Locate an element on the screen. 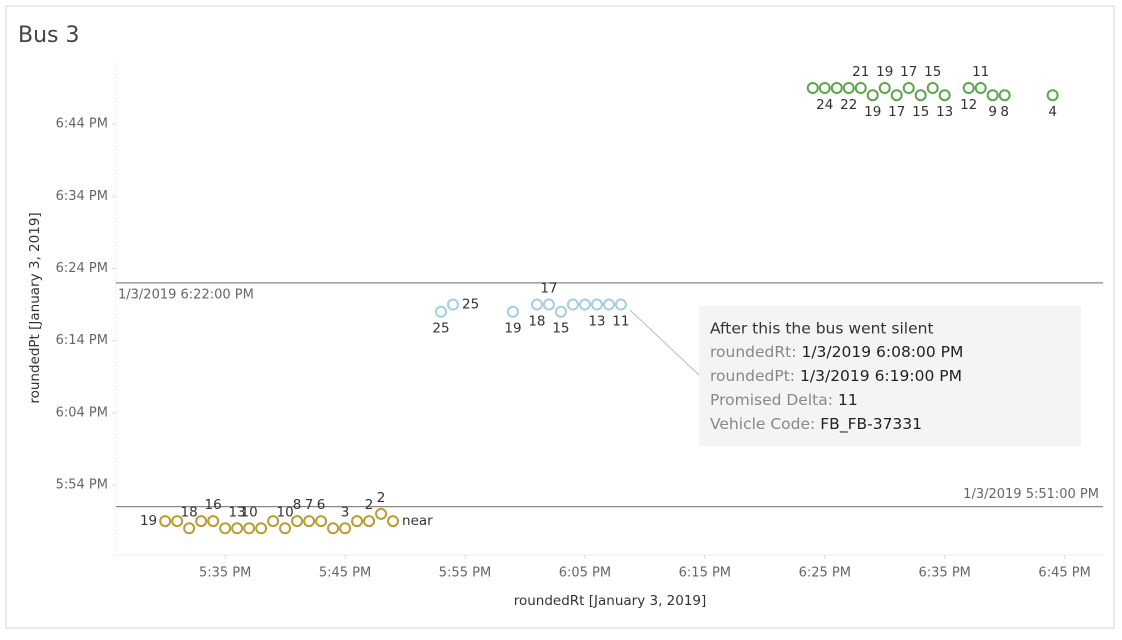 This screenshot has height=640, width=1122. x-tick-label: 6:25 PM is located at coordinates (825, 573).